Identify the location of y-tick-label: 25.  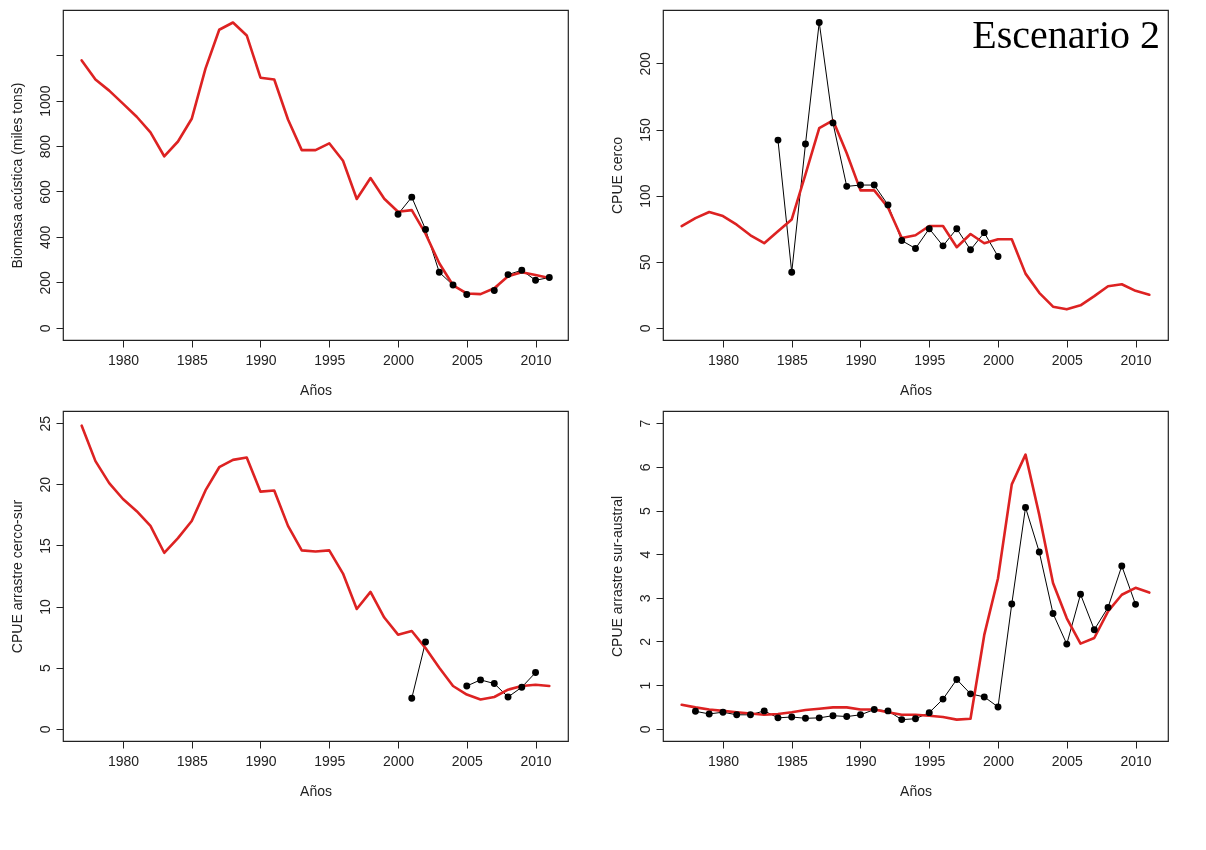
(44, 423).